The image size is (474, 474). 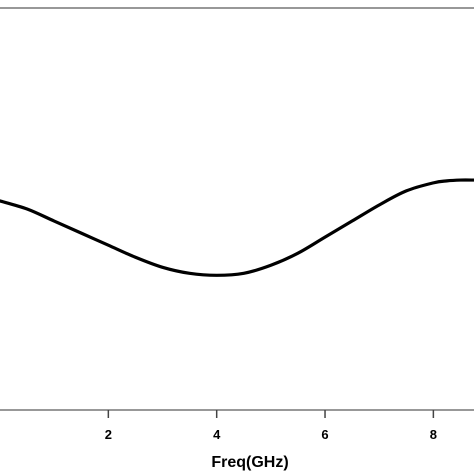 What do you see at coordinates (271, 434) in the screenshot?
I see `x-axis-tick-labels: 2 4 6 8` at bounding box center [271, 434].